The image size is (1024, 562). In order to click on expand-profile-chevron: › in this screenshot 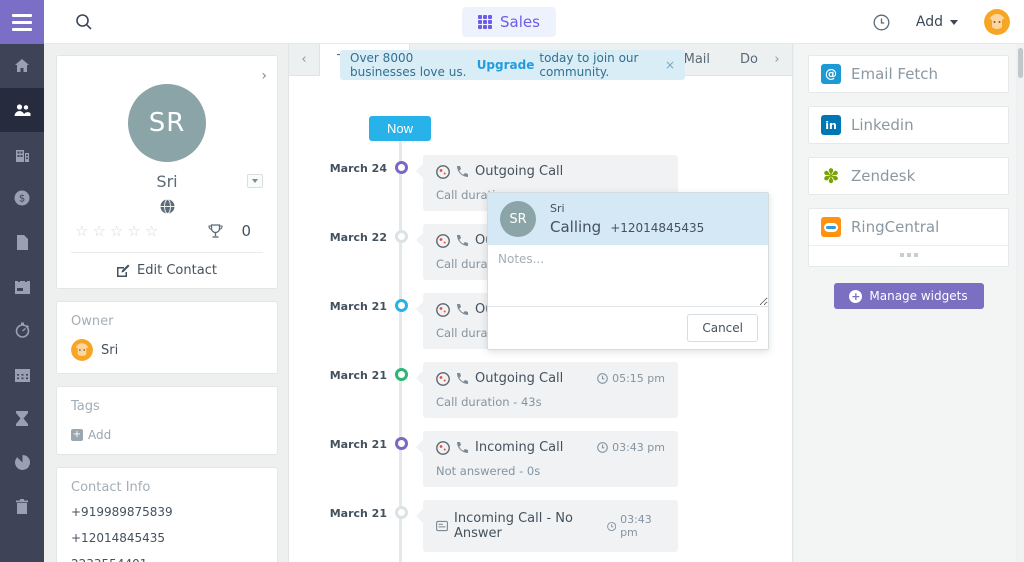, I will do `click(264, 76)`.